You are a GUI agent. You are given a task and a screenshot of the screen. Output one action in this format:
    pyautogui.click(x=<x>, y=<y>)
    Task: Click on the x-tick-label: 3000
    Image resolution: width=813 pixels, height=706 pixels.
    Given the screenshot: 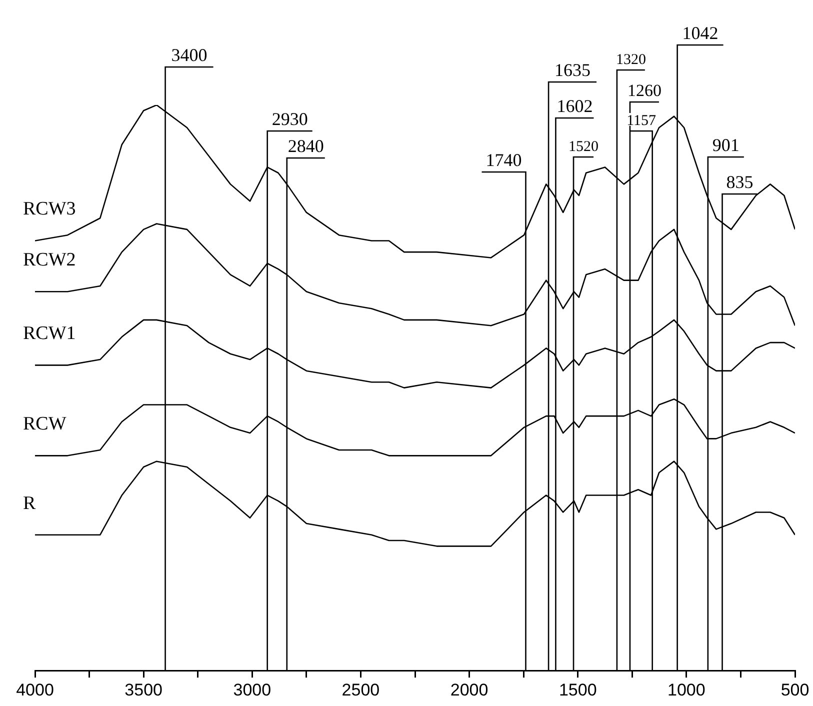 What is the action you would take?
    pyautogui.click(x=252, y=690)
    